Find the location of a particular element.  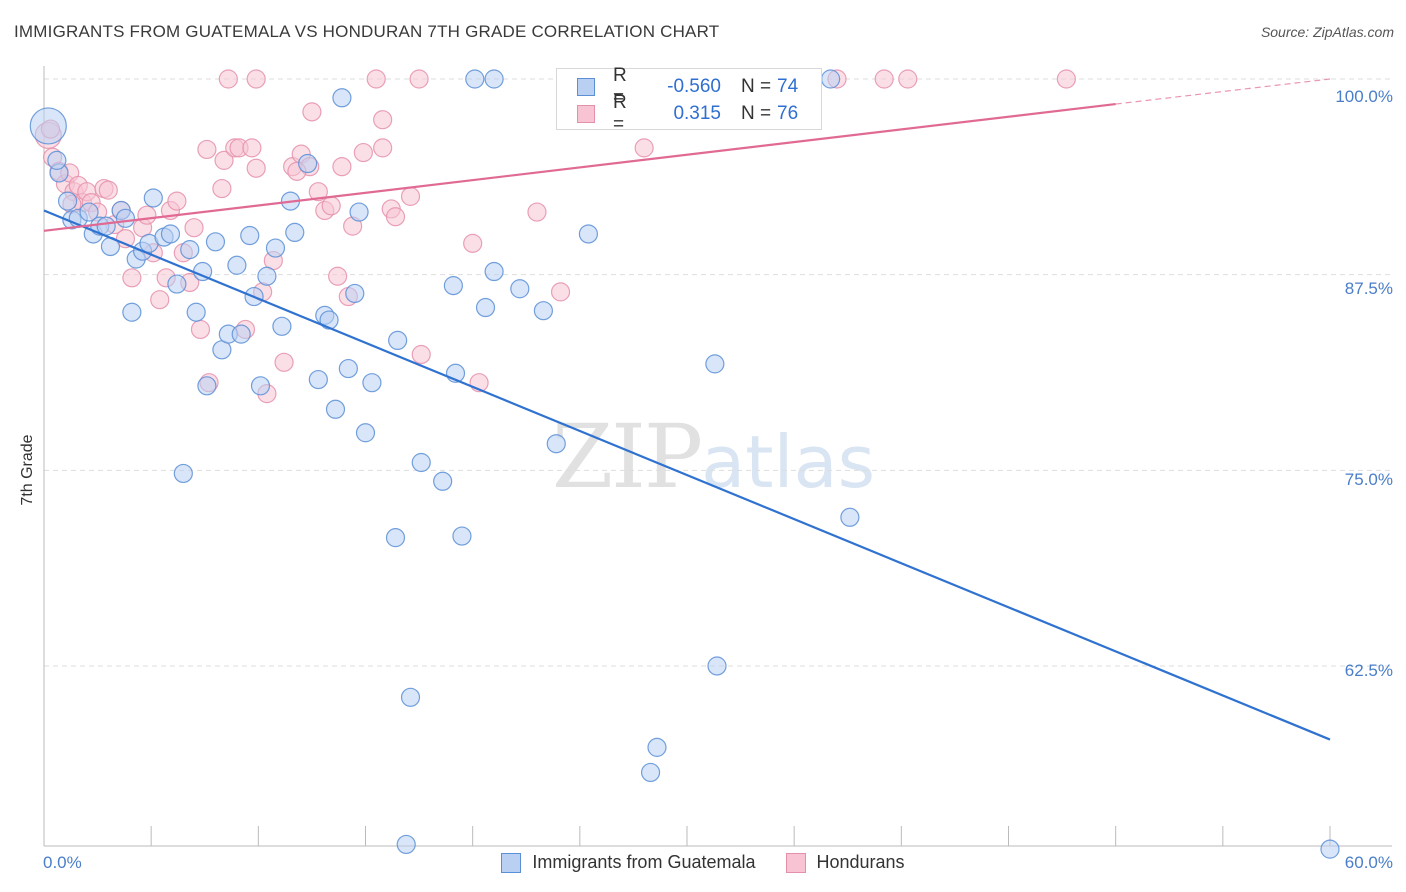

x-tick-label-min: 0.0% is located at coordinates (62, 862).